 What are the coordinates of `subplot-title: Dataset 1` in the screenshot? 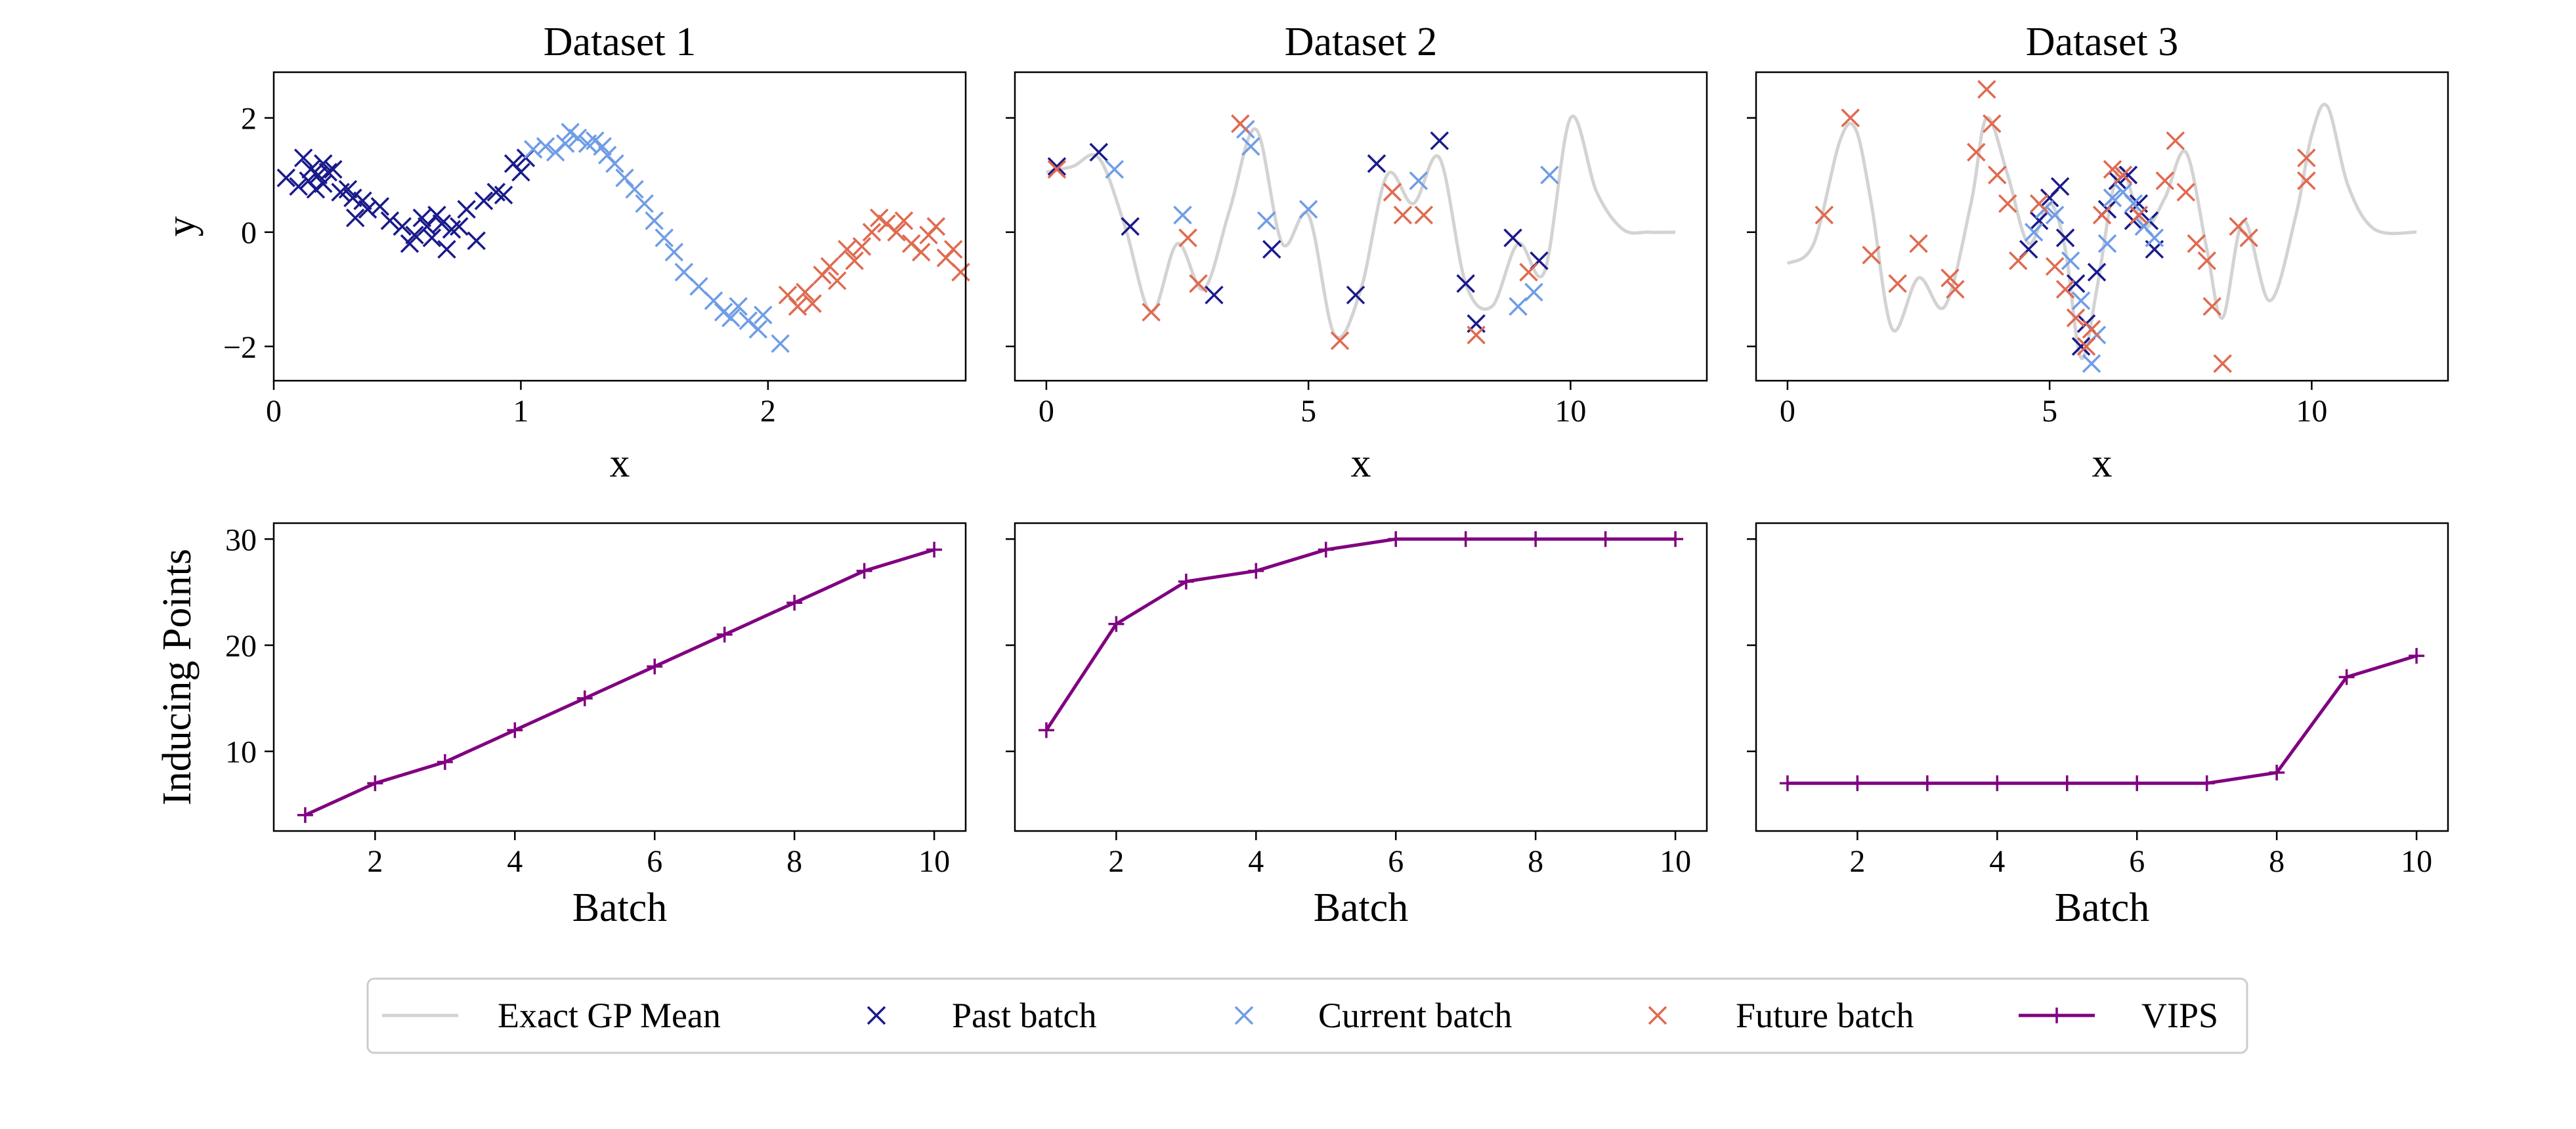 It's located at (620, 42).